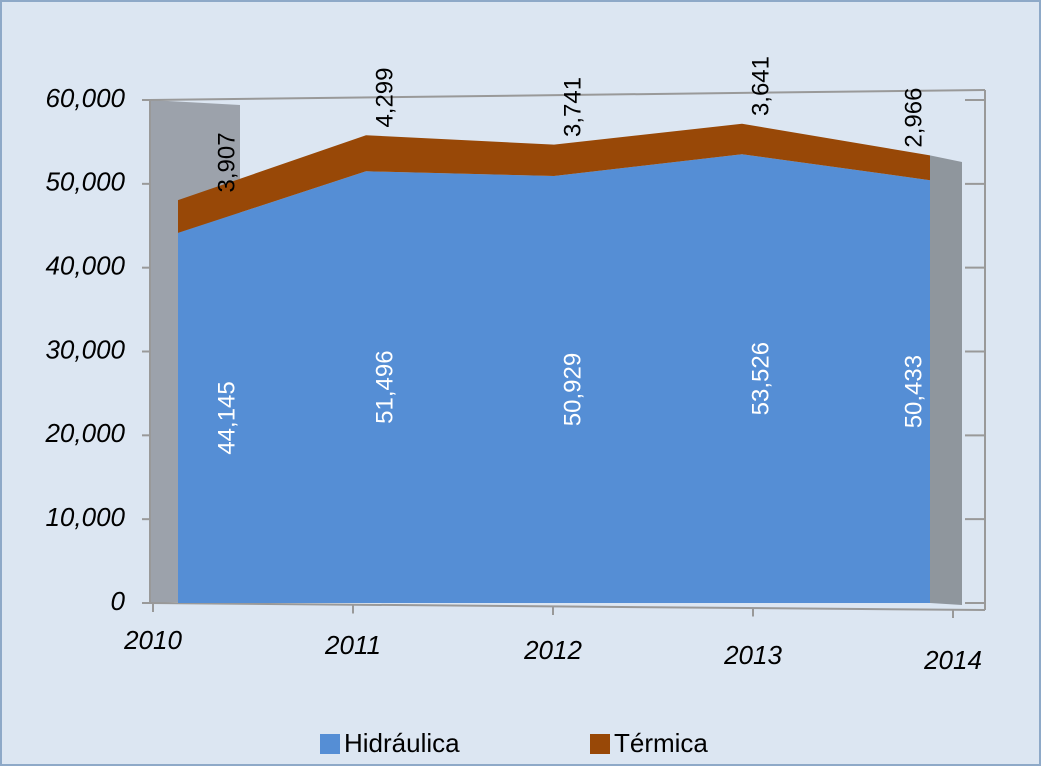  I want to click on legend-label: Hidráulica, so click(402, 743).